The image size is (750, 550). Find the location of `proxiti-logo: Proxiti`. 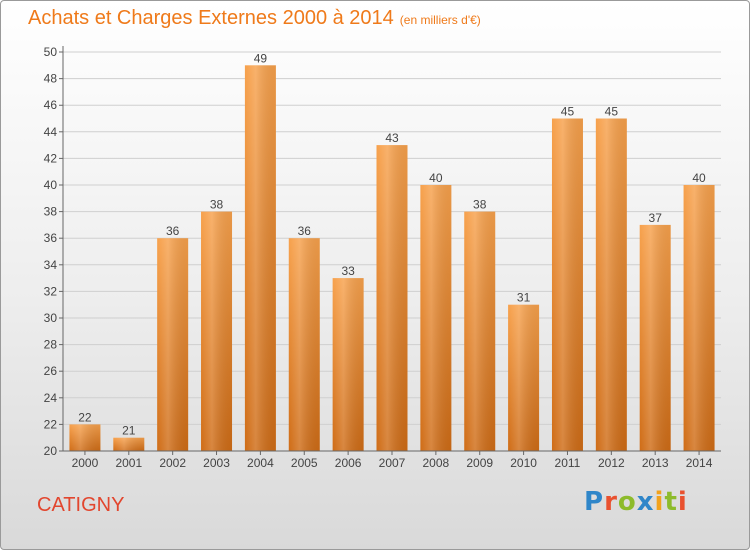

proxiti-logo: Proxiti is located at coordinates (636, 502).